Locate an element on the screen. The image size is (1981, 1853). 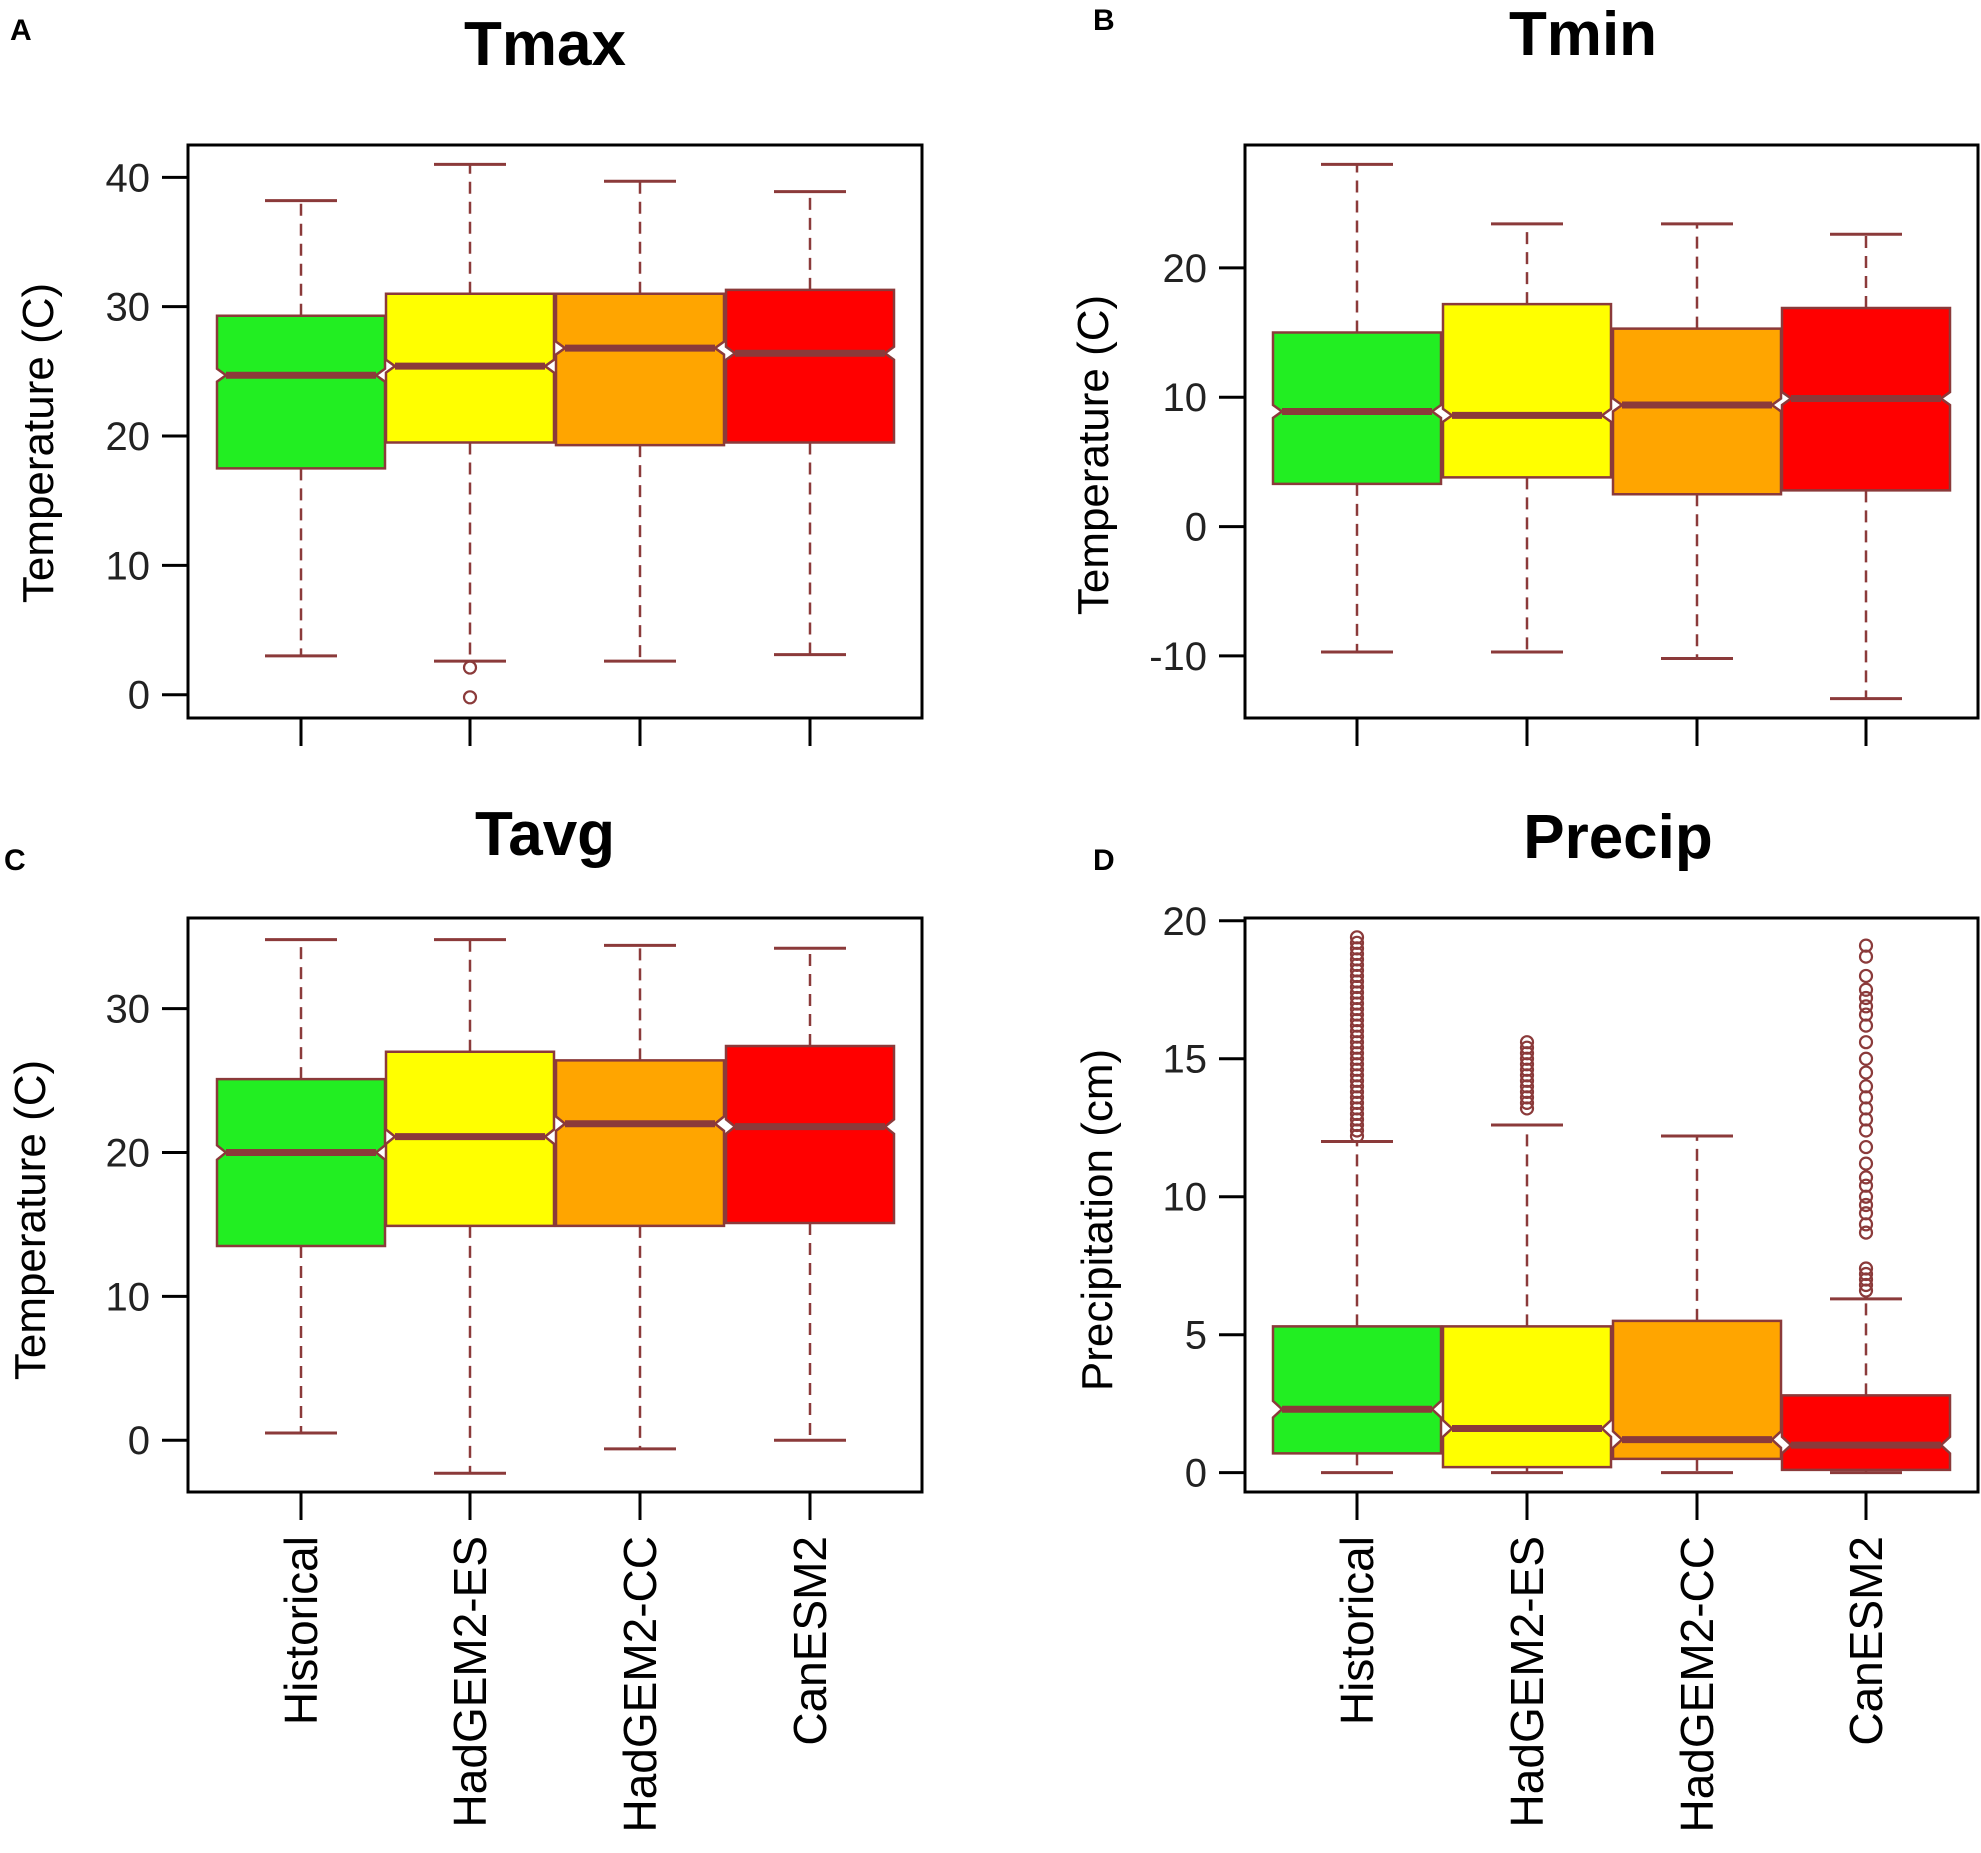
y-tick-label-precip: 10 is located at coordinates (1185, 1198).